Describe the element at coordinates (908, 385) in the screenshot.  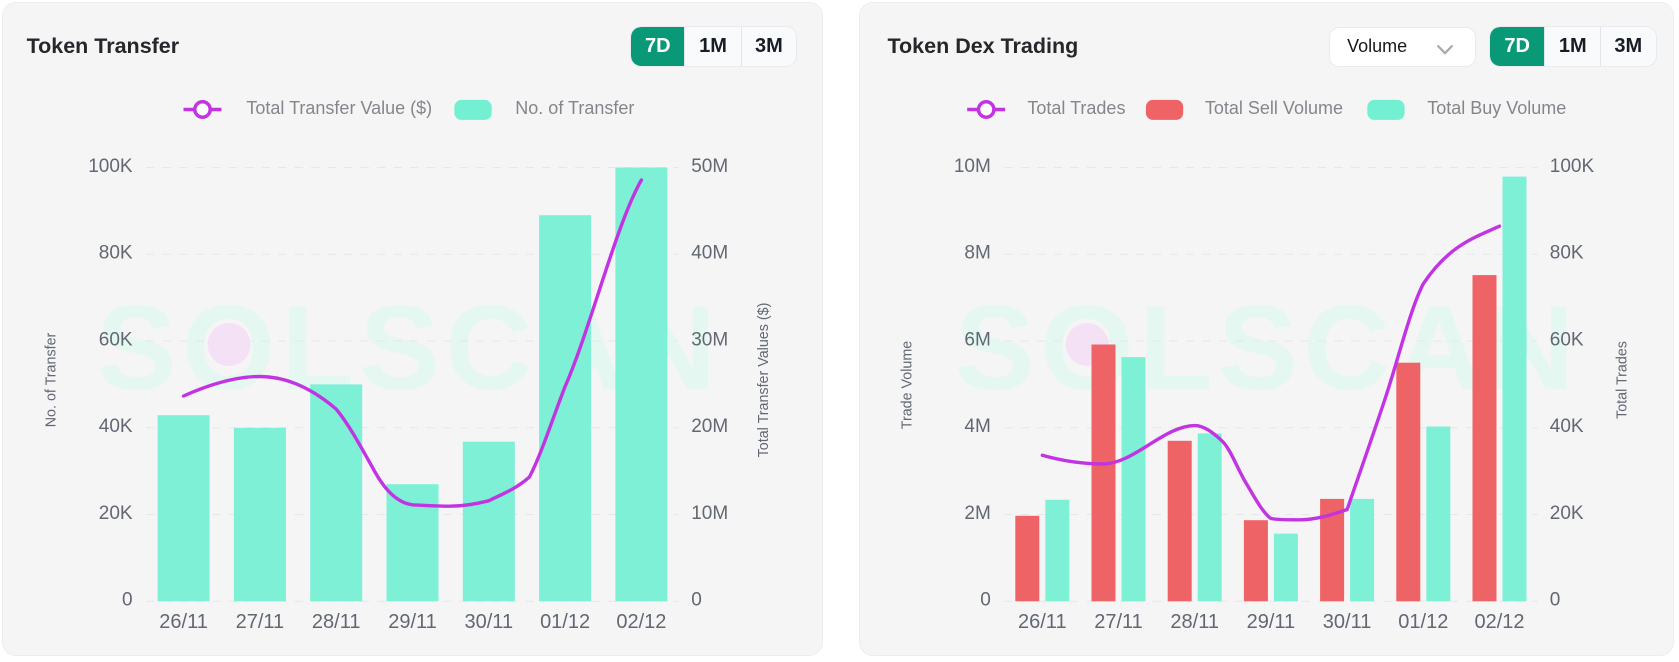
I see `svg-text: Trade Volume` at that location.